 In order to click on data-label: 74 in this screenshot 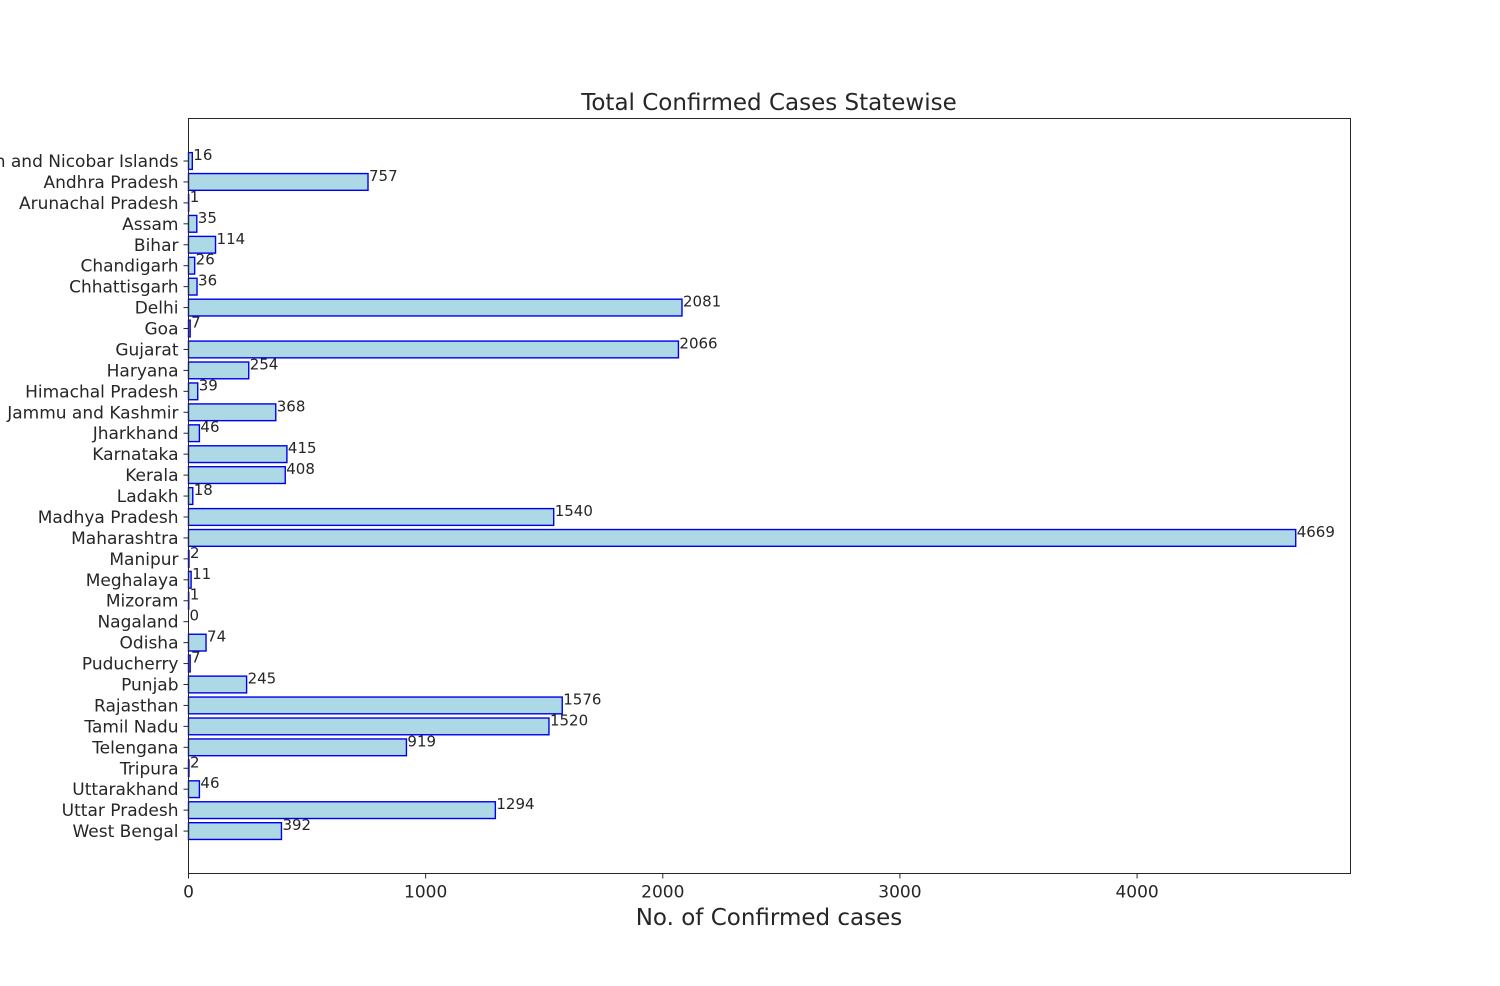, I will do `click(216, 637)`.